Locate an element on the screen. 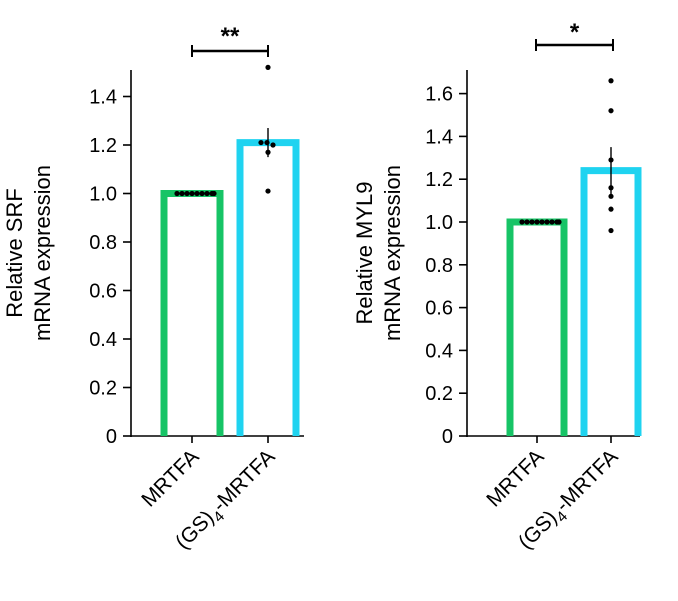 Image resolution: width=678 pixels, height=601 pixels. significance-label: ** is located at coordinates (230, 36).